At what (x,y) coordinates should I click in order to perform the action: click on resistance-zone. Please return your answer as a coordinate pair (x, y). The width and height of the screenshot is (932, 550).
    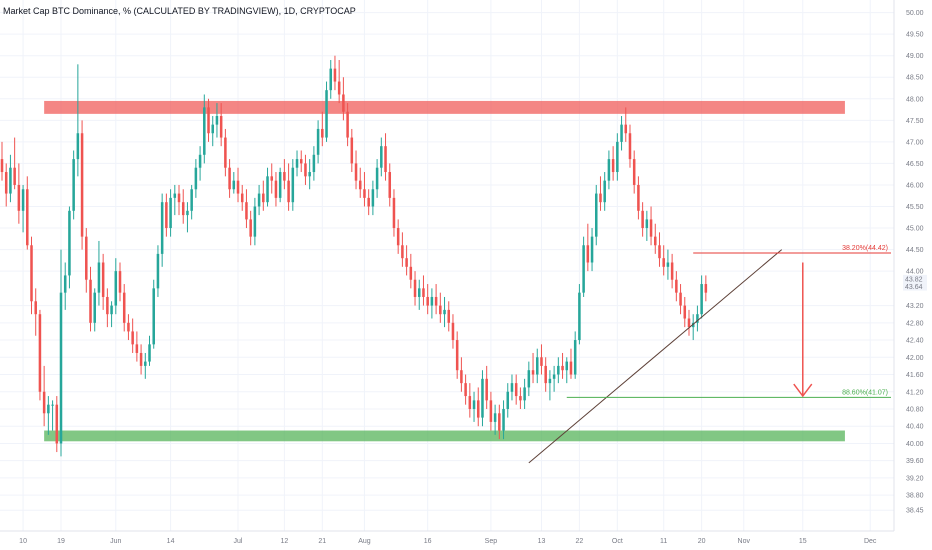
    Looking at the image, I should click on (444, 107).